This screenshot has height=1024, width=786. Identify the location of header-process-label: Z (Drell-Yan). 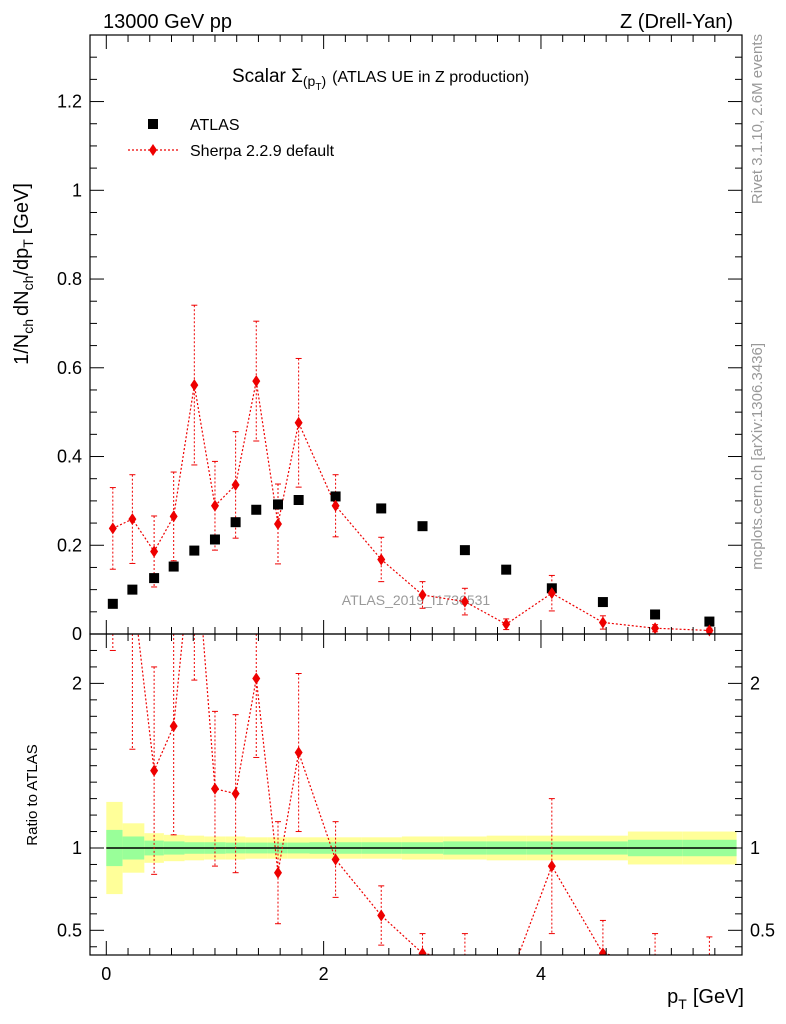
(676, 22).